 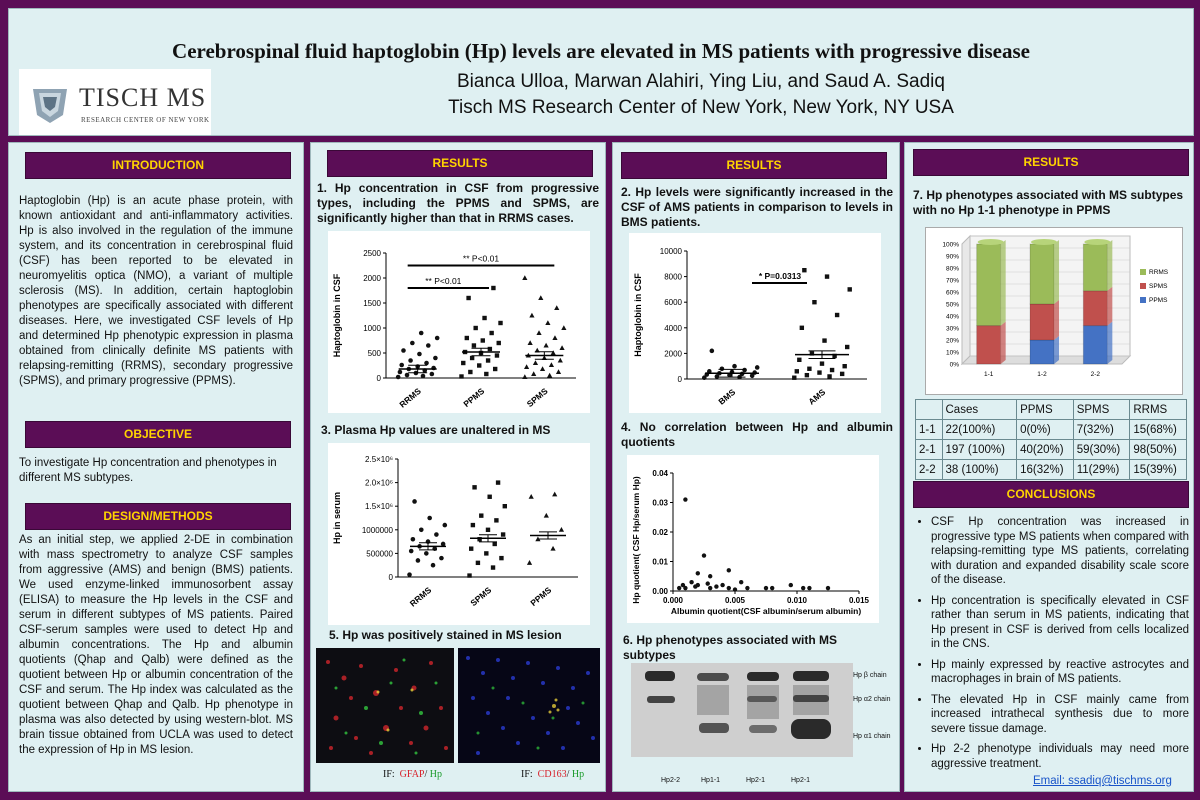 I want to click on contact-email-link: Email: ssadiq@tischms.org, so click(x=1102, y=781).